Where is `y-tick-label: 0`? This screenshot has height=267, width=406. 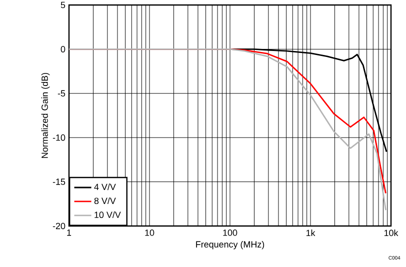 y-tick-label: 0 is located at coordinates (63, 49).